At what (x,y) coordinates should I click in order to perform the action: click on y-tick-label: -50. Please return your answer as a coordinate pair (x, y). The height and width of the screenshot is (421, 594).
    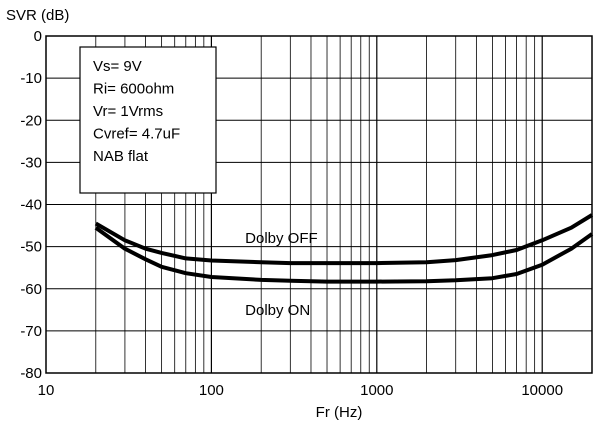
    Looking at the image, I should click on (31, 247).